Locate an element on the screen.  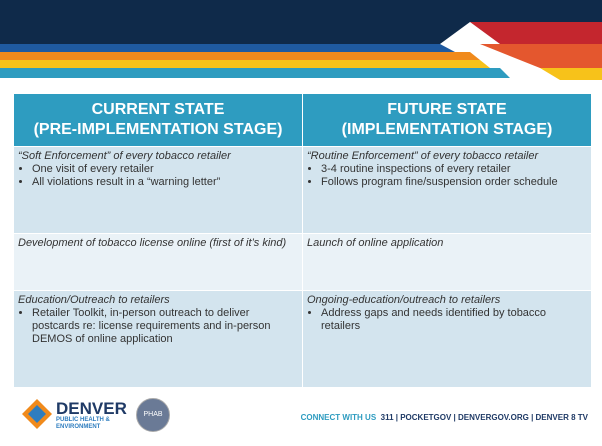
header-cell: CURRENT STATE (PRE-IMPLEMENTATION STAGE) is located at coordinates (158, 120).